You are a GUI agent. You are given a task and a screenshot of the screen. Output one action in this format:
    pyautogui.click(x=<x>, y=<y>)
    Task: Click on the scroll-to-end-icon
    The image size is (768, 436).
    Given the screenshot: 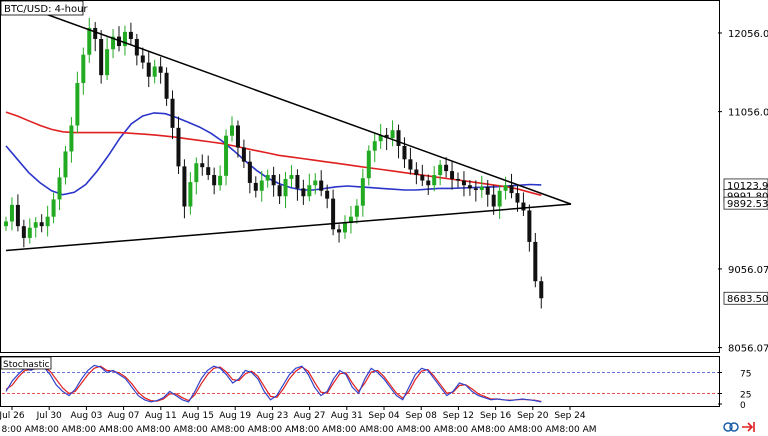 What is the action you would take?
    pyautogui.click(x=748, y=427)
    